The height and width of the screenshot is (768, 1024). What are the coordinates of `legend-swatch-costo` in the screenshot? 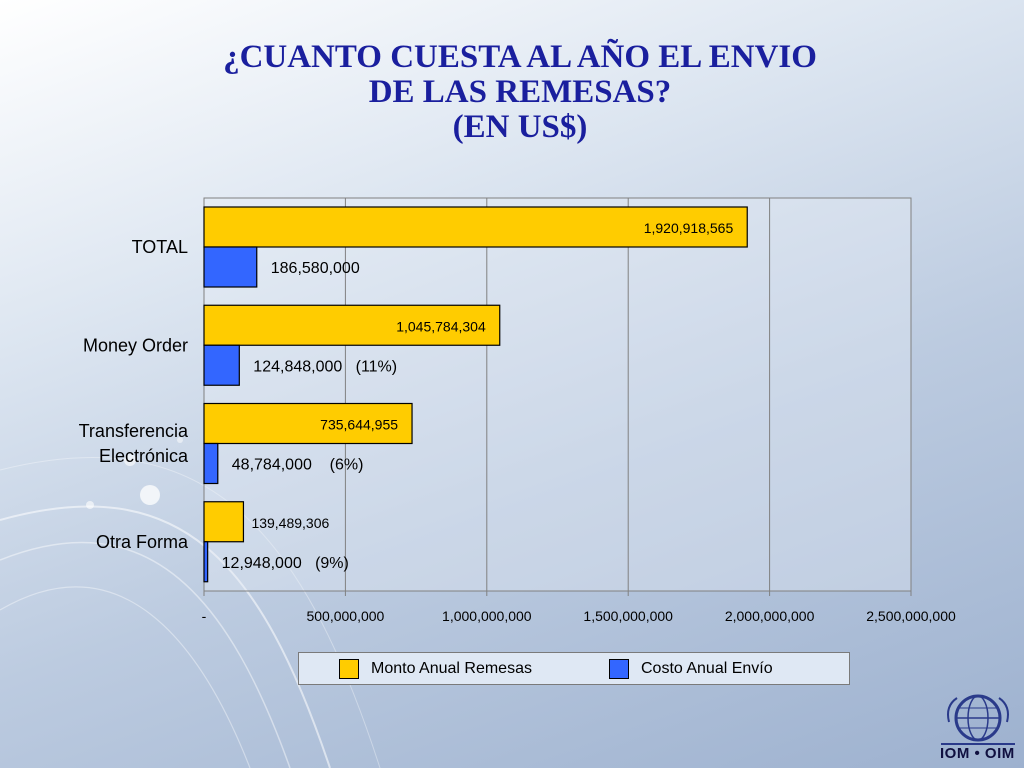 It's located at (619, 669).